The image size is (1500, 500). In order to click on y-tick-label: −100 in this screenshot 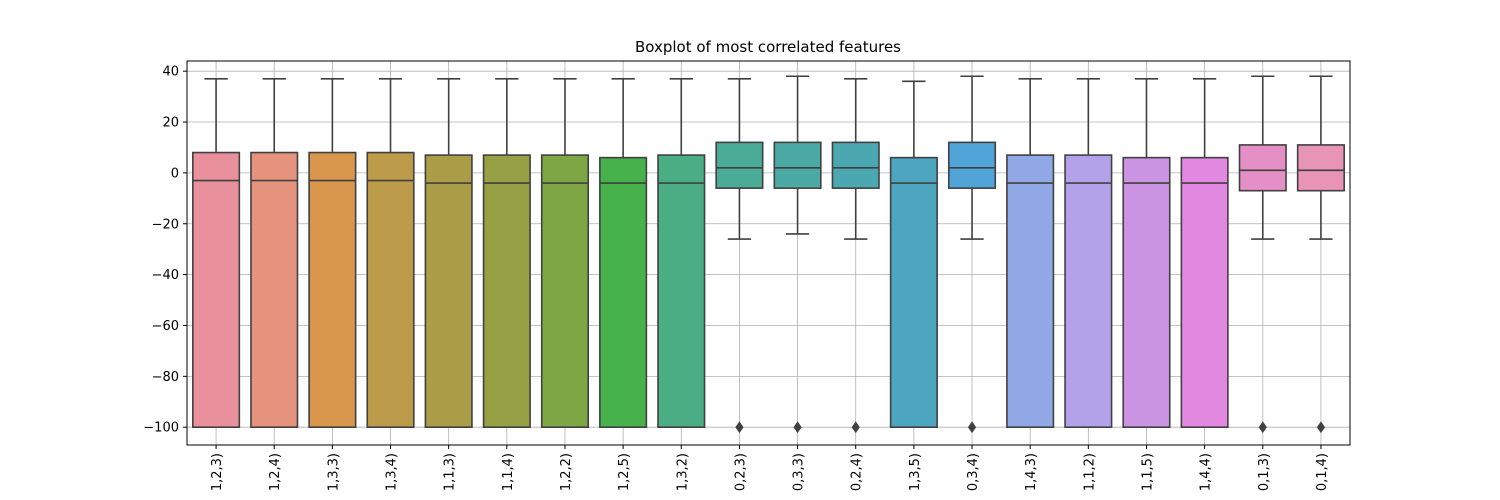, I will do `click(161, 428)`.